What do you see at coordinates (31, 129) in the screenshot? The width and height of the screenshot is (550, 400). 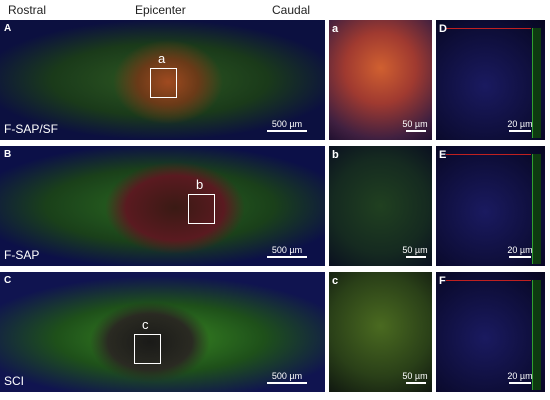 I see `condition-label: F-SAP/SF` at bounding box center [31, 129].